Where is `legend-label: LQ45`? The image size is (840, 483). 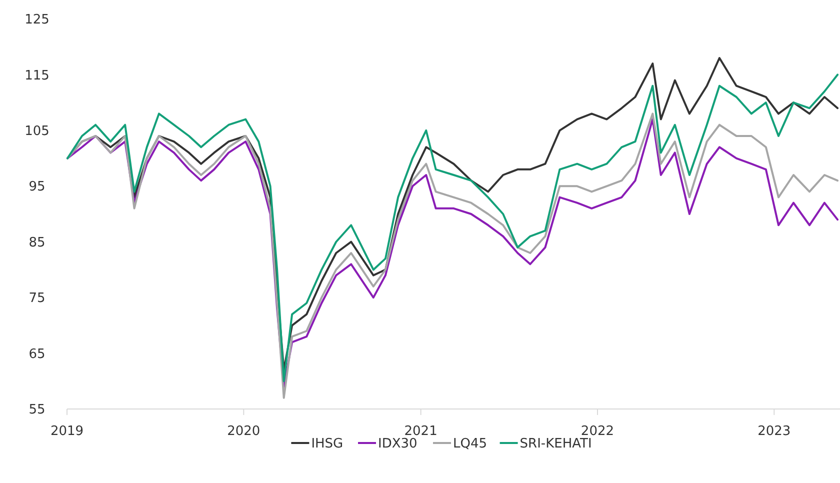
legend-label: LQ45 is located at coordinates (470, 444).